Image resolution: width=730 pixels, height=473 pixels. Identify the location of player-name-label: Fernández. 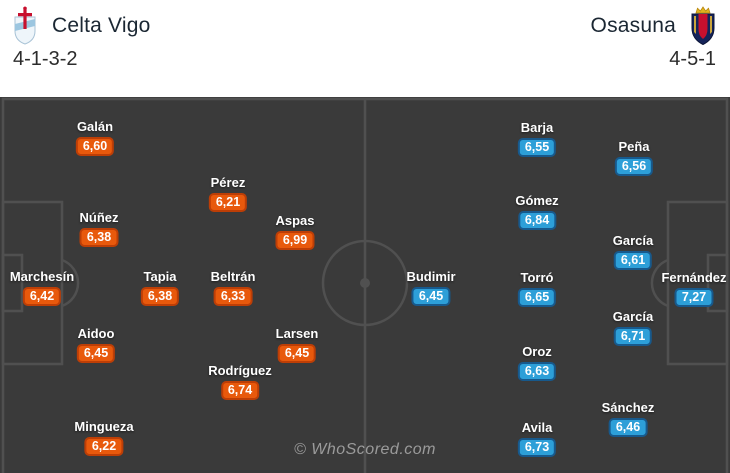
(694, 277).